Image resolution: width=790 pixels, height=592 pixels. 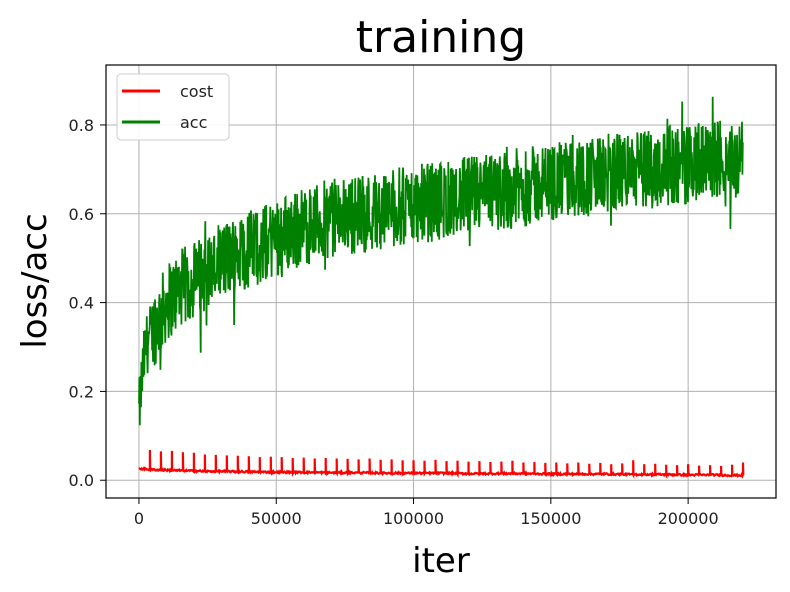 What do you see at coordinates (441, 37) in the screenshot?
I see `chart-title: training` at bounding box center [441, 37].